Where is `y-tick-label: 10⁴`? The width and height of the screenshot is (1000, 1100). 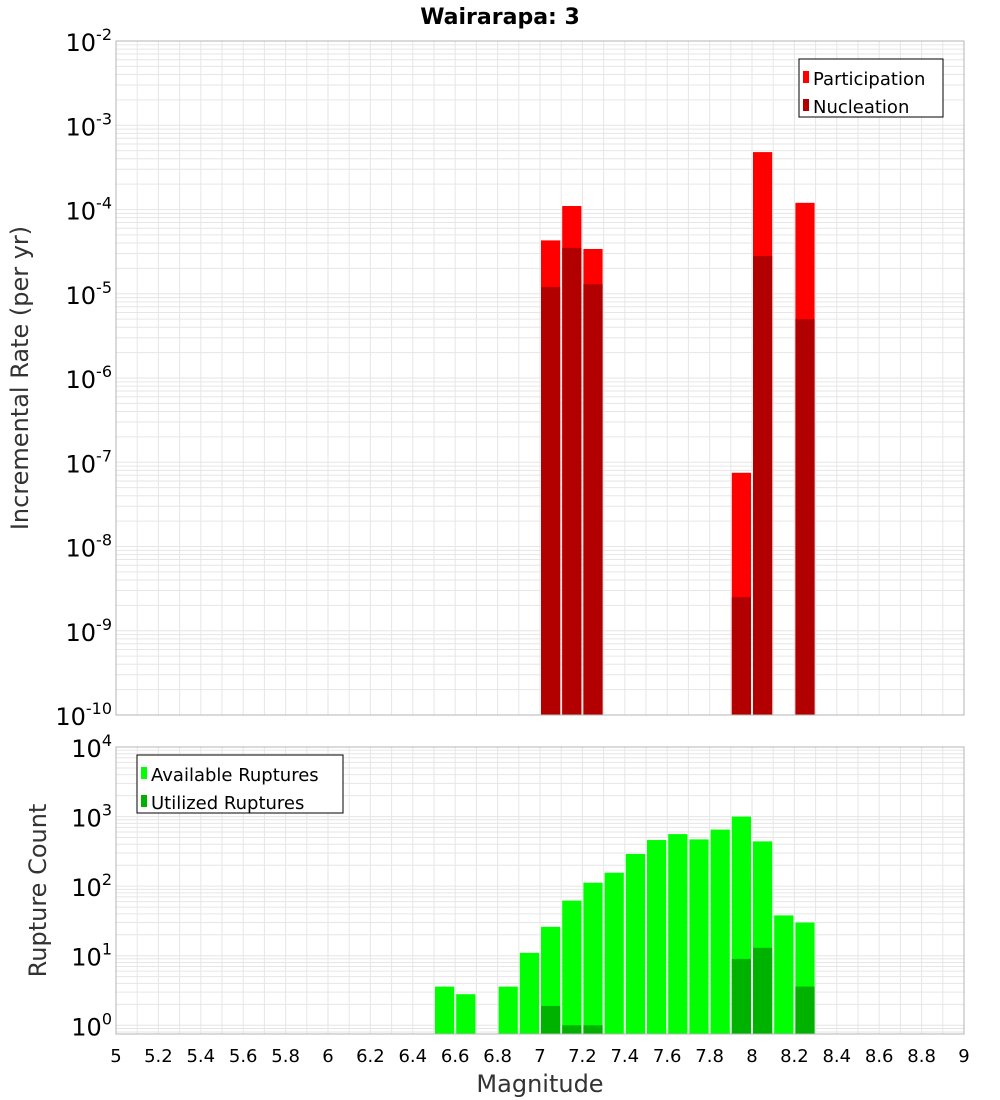
y-tick-label: 10⁴ is located at coordinates (91, 747).